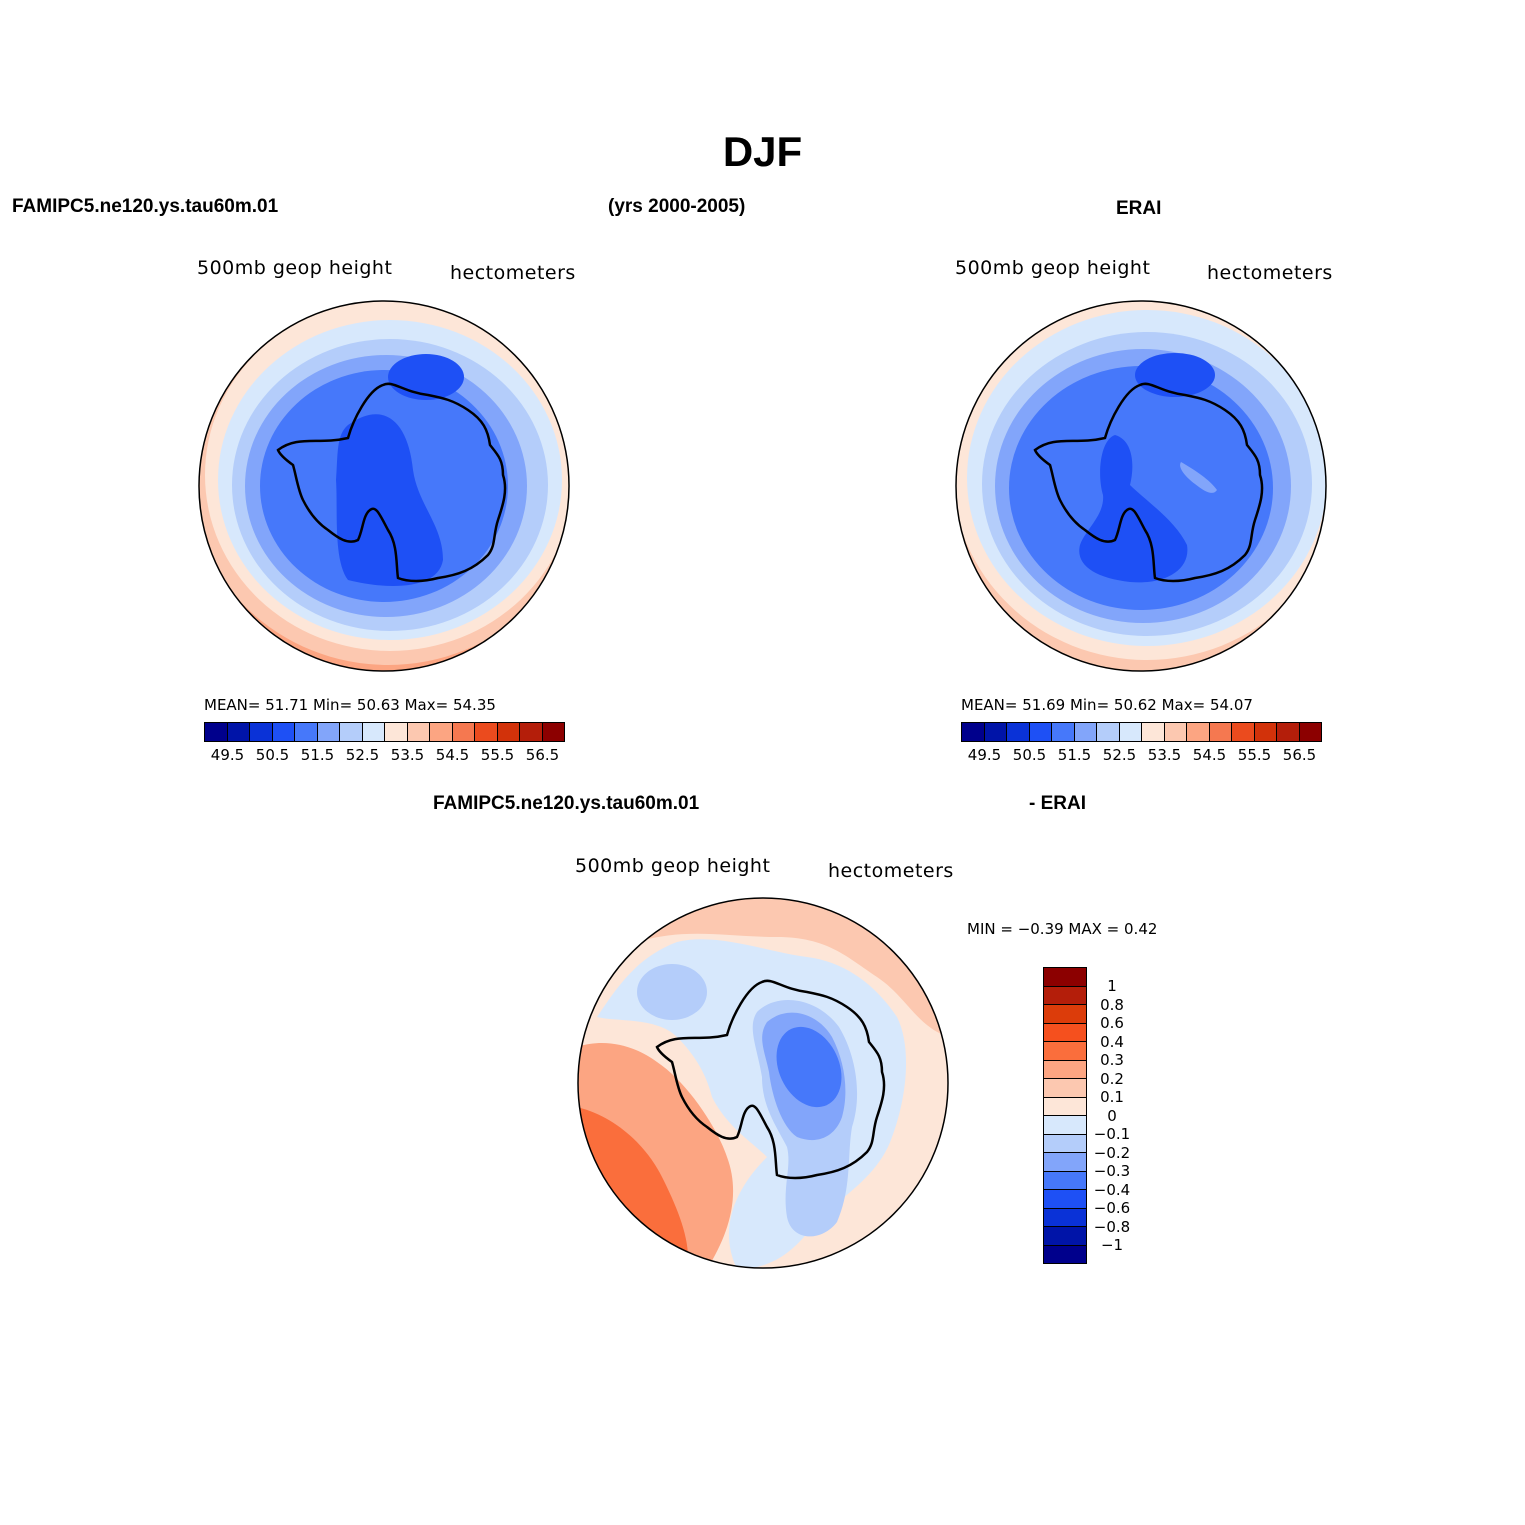 Image resolution: width=1525 pixels, height=1525 pixels. I want to click on left-polar-map, so click(384, 486).